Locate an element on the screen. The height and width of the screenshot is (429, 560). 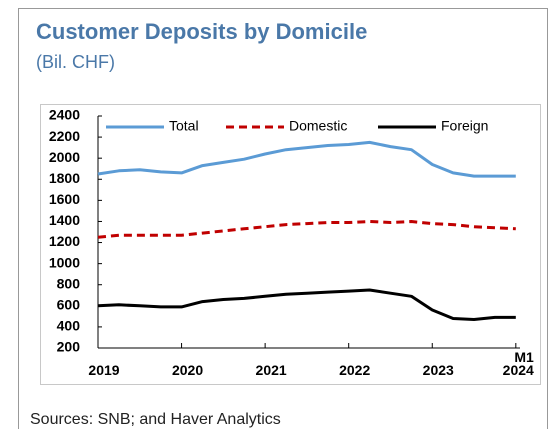
y-tick-label: 400 is located at coordinates (69, 326).